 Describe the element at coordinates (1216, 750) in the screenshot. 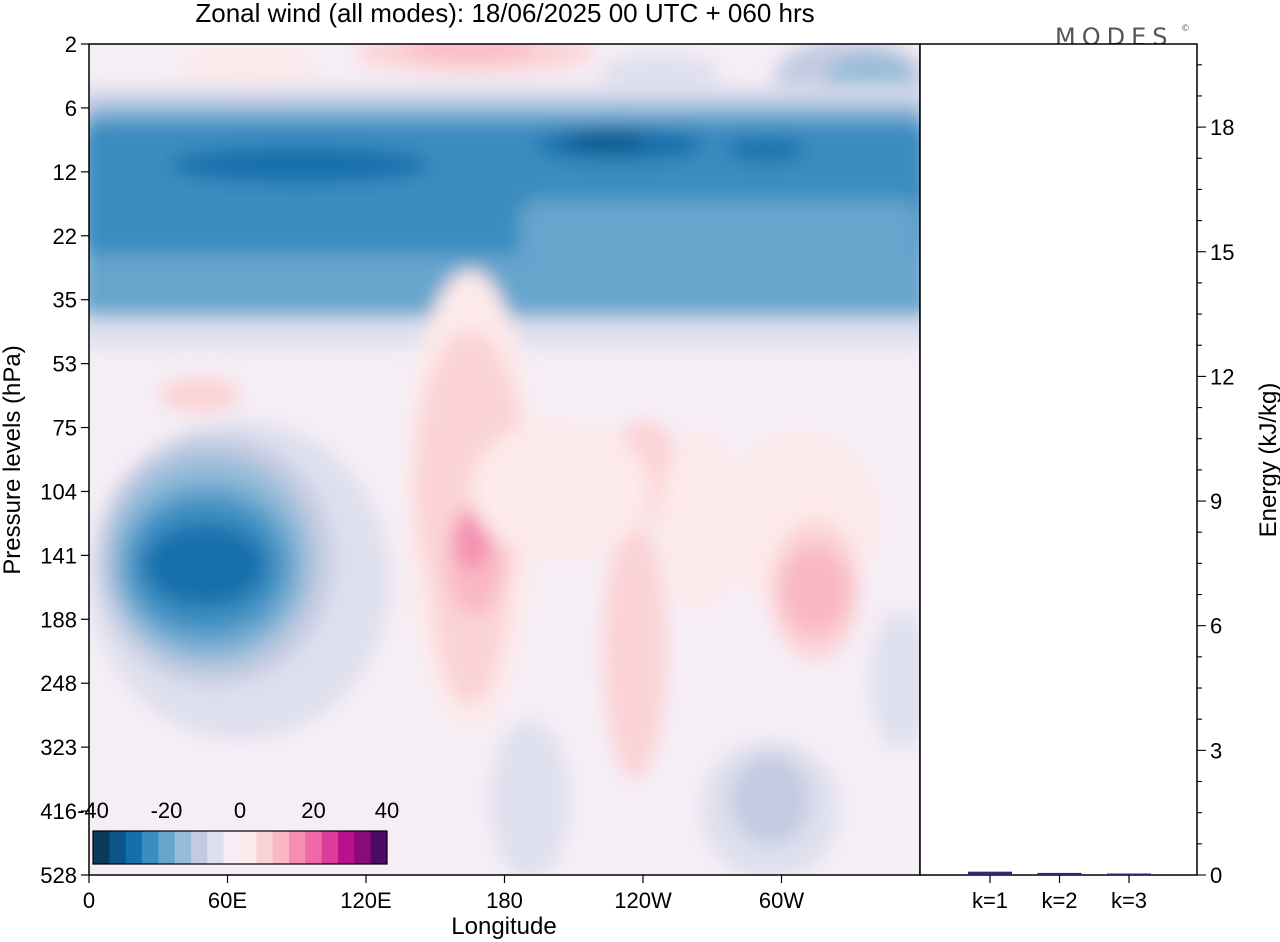

I see `energy-tick-label: 3` at that location.